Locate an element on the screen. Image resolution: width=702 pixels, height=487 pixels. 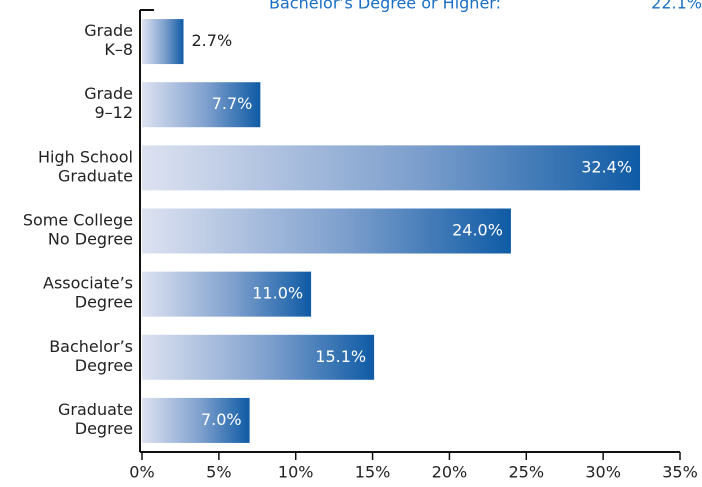
value-label: 7.0% is located at coordinates (221, 419).